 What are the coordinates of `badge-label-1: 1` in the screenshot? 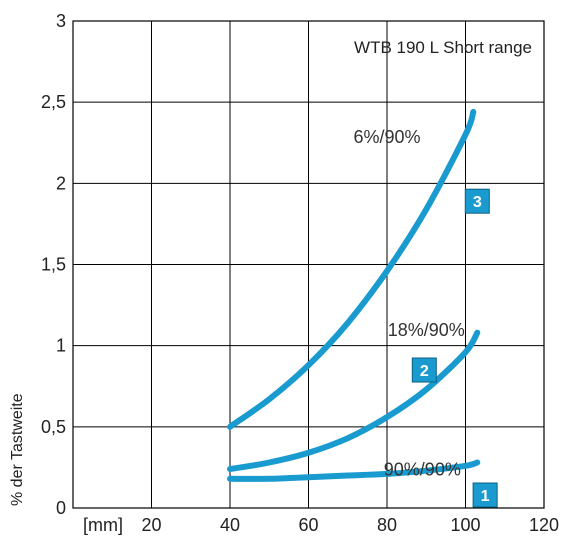 It's located at (485, 496).